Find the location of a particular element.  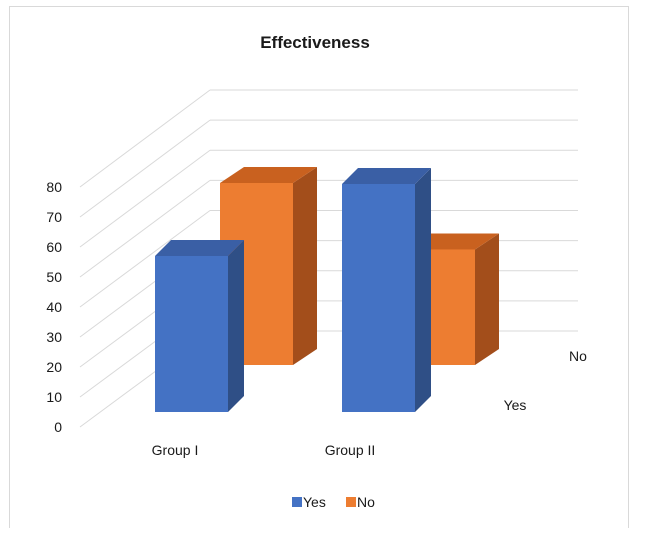

x-axis-ticks: Group I Group II is located at coordinates (264, 450).